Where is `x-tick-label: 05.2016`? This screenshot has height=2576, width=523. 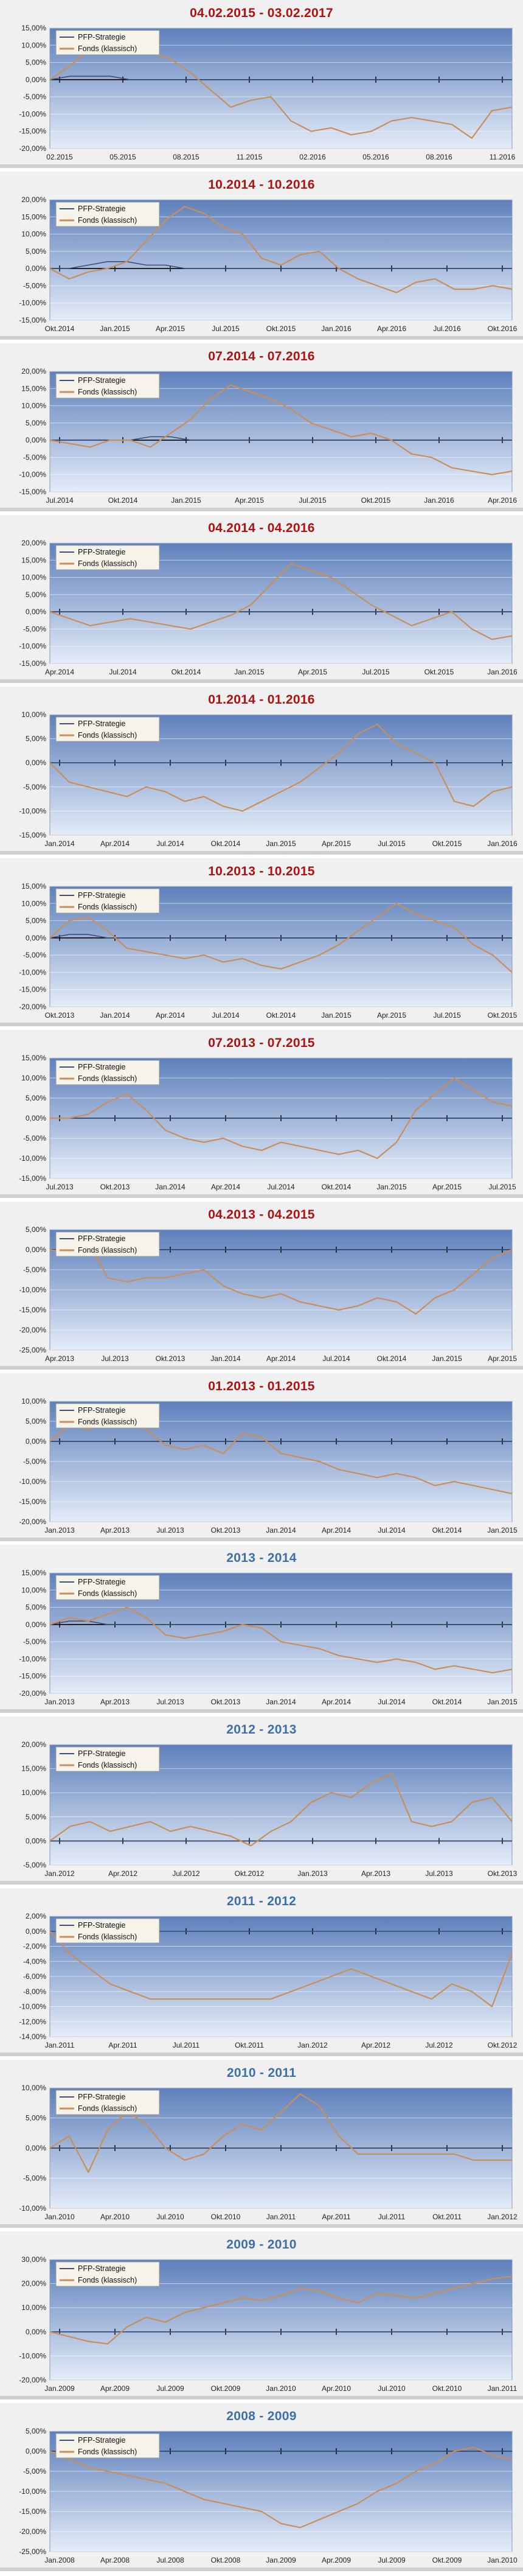
x-tick-label: 05.2016 is located at coordinates (376, 157).